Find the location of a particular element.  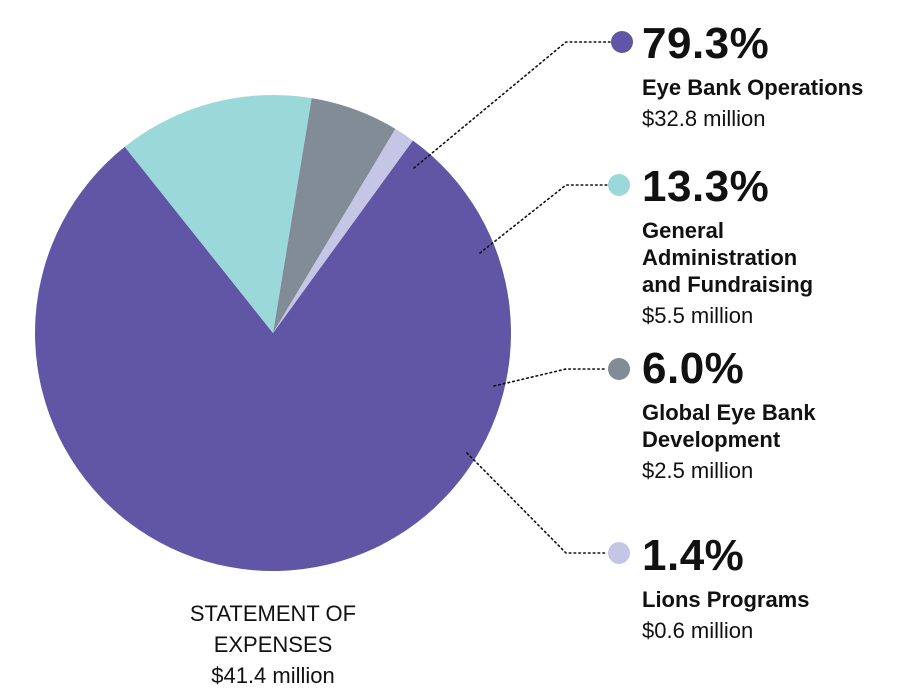

slice-name-line: Eye Bank Operations is located at coordinates (753, 87).